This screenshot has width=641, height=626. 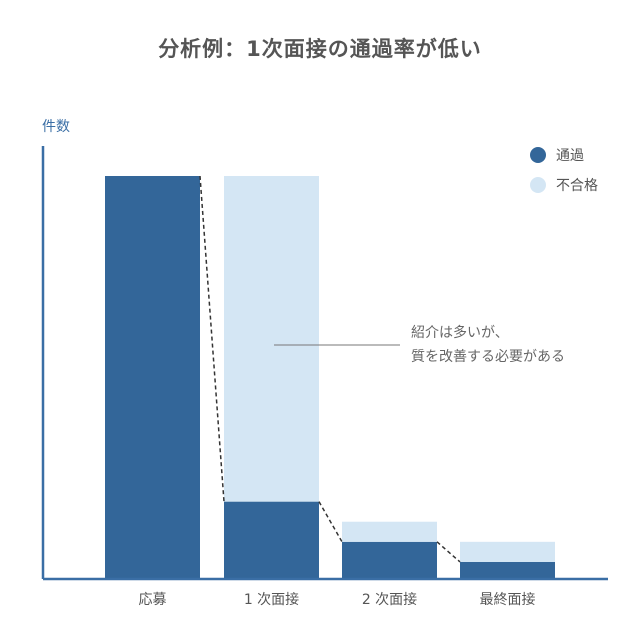 I want to click on annotation-text-1: 質を改善する必要がある, so click(x=488, y=357).